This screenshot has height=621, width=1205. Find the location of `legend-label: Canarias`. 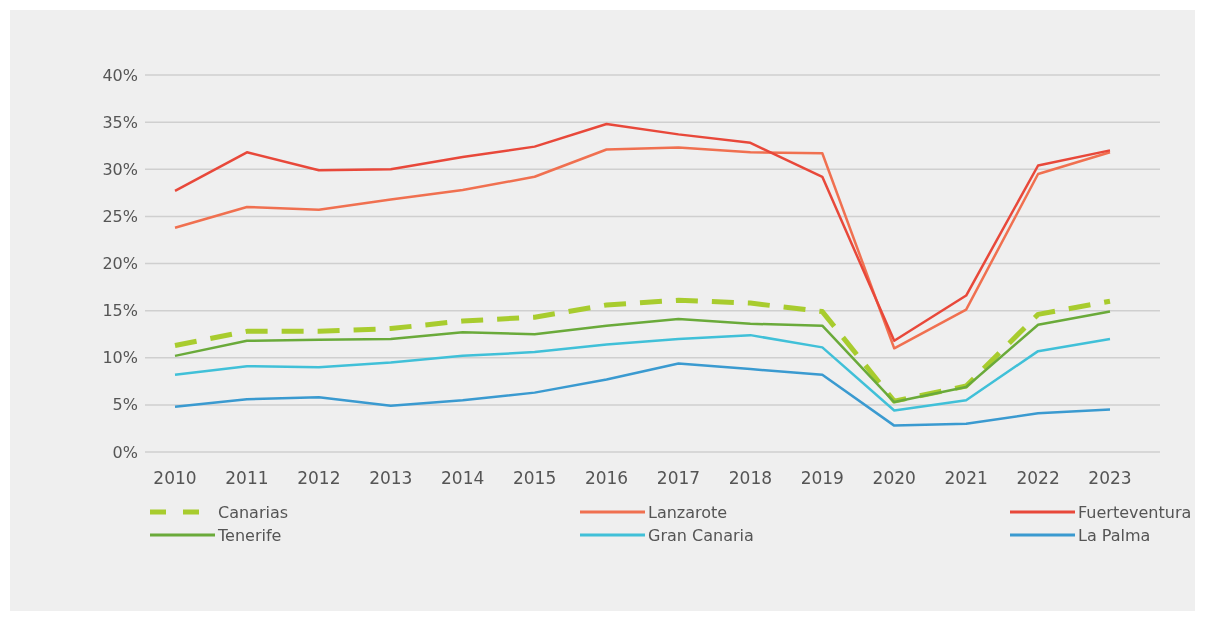

legend-label: Canarias is located at coordinates (253, 512).